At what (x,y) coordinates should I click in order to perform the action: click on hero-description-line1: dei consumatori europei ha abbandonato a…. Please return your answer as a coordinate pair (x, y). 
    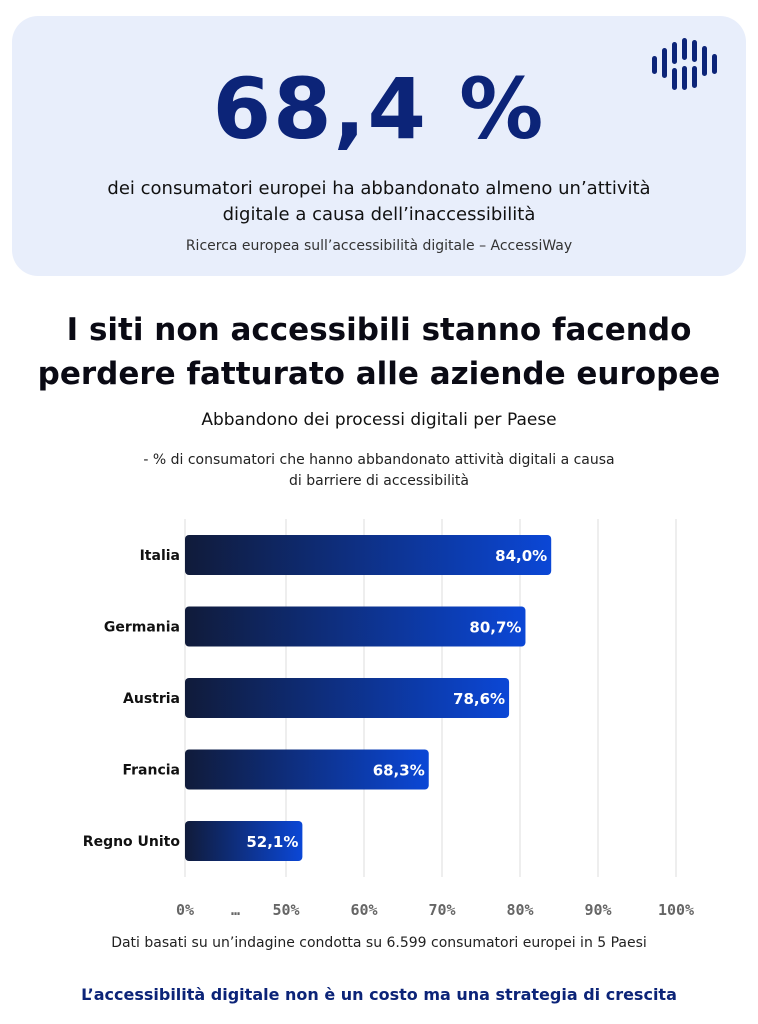
    Looking at the image, I should click on (379, 188).